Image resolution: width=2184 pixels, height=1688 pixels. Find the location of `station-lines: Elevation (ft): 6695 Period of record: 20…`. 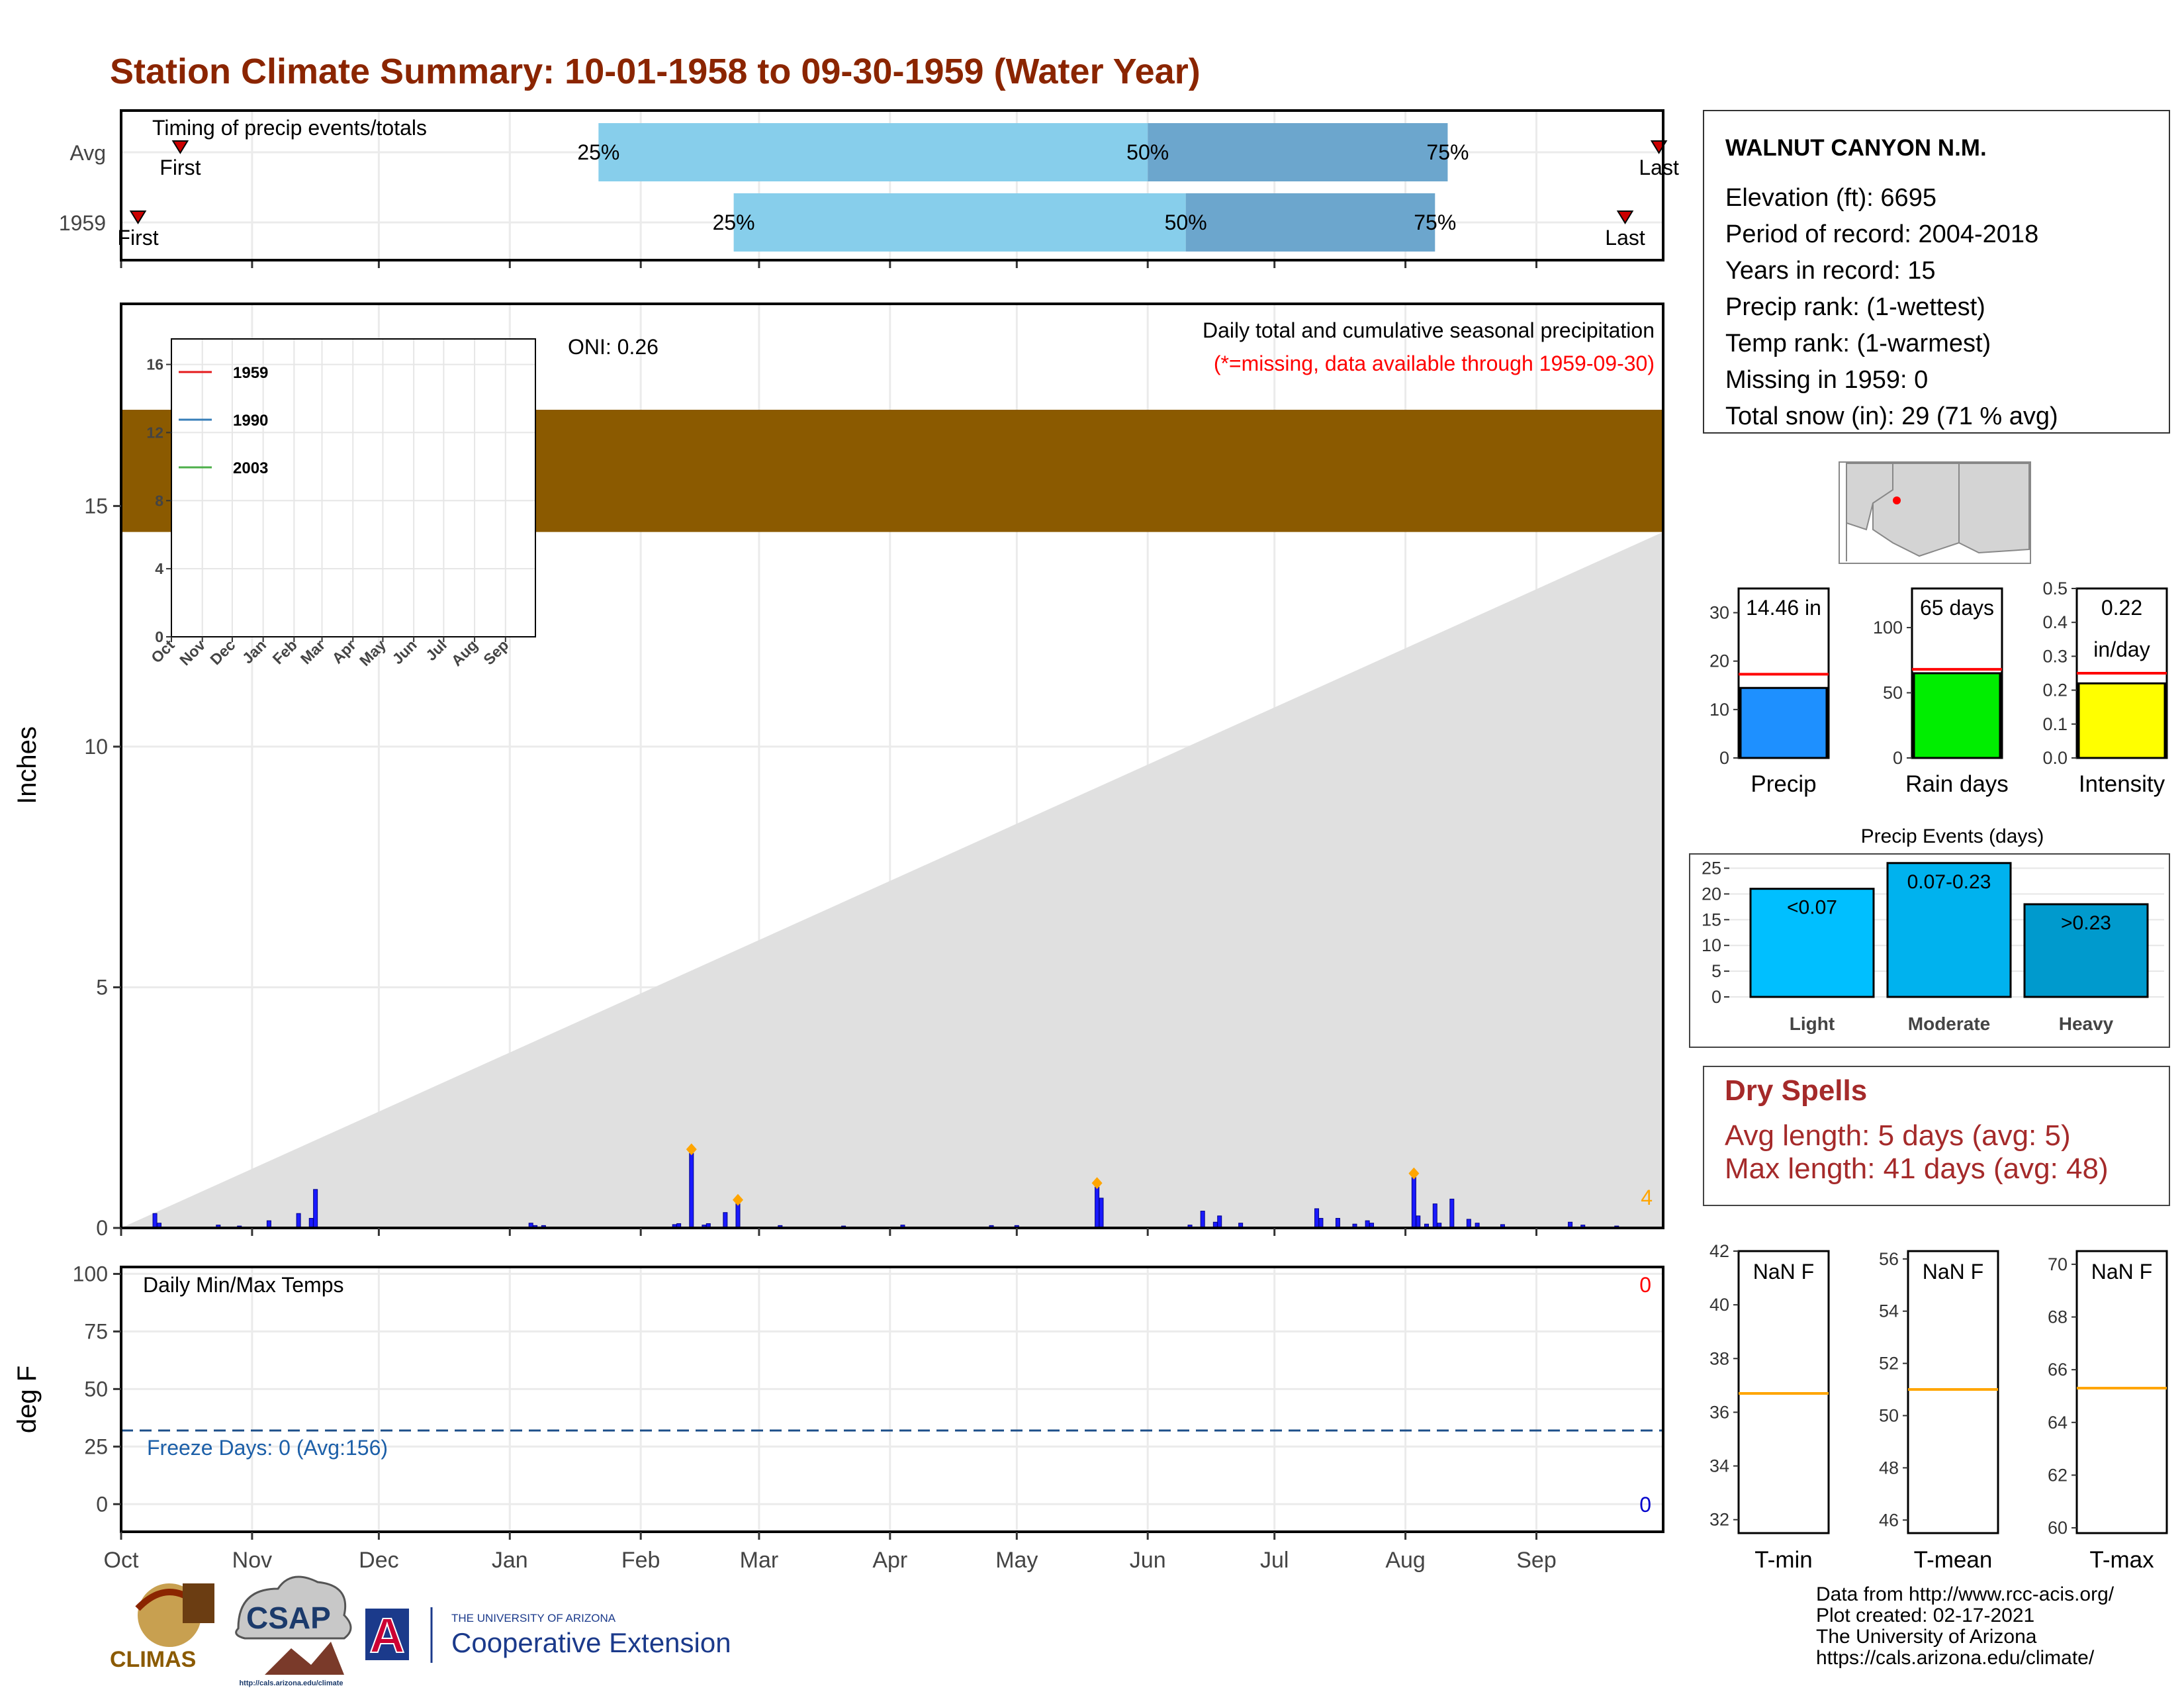

station-lines: Elevation (ft): 6695 Period of record: 20… is located at coordinates (1891, 307).